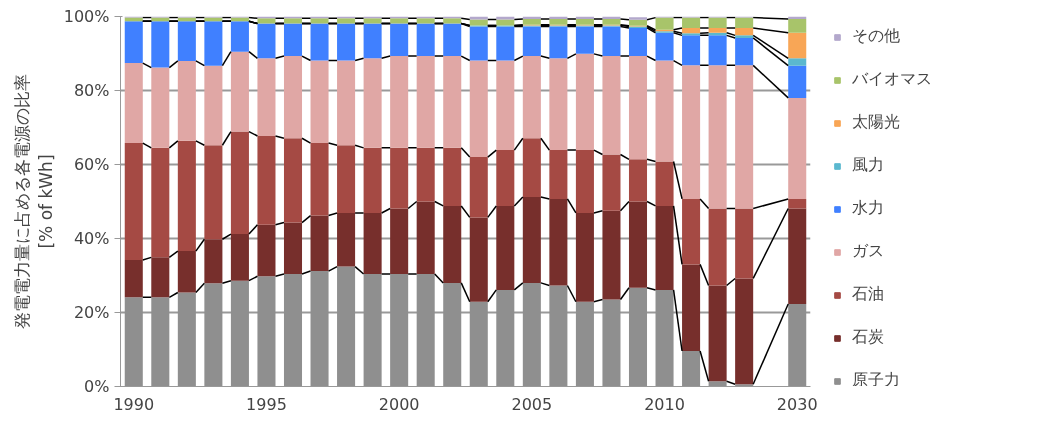 The height and width of the screenshot is (435, 1041). Describe the element at coordinates (797, 404) in the screenshot. I see `x-tick-label: 2030` at that location.